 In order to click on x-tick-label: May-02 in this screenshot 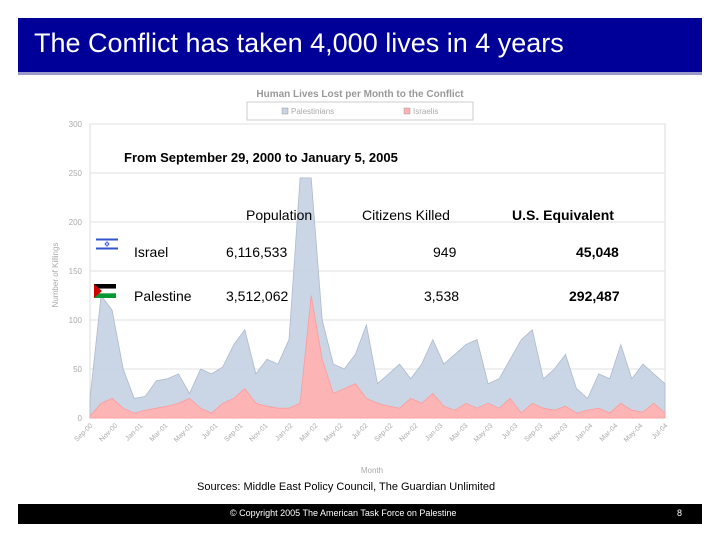, I will do `click(334, 433)`.